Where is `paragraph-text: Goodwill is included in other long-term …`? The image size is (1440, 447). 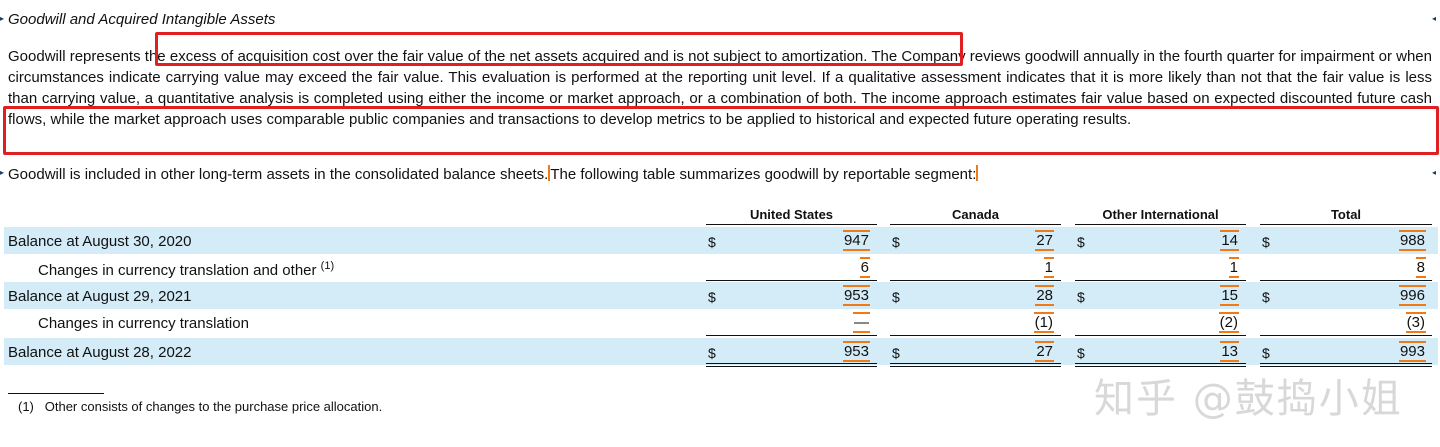 paragraph-text: Goodwill is included in other long-term … is located at coordinates (278, 174).